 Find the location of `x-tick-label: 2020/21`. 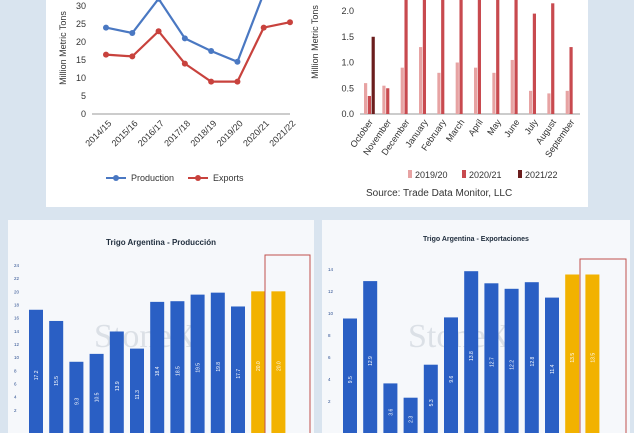

x-tick-label: 2020/21 is located at coordinates (256, 133).